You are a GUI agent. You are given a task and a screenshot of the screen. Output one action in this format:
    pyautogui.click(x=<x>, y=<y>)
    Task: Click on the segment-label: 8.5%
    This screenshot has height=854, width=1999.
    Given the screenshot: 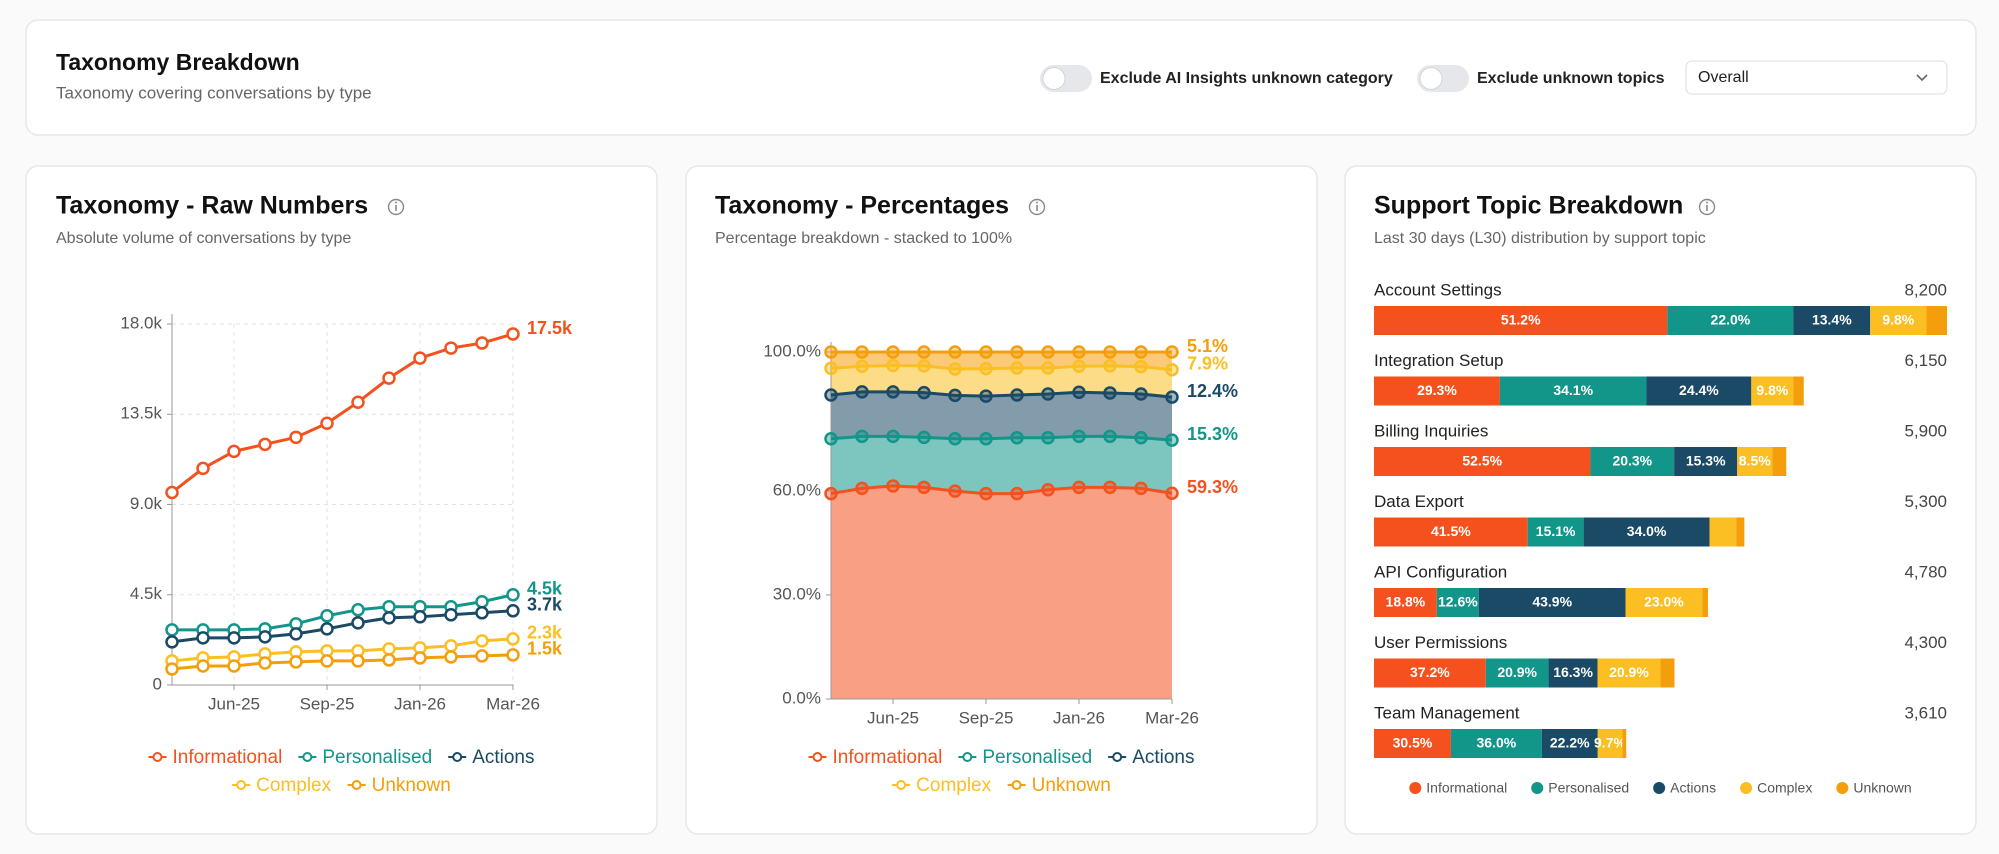 What is the action you would take?
    pyautogui.click(x=1755, y=461)
    